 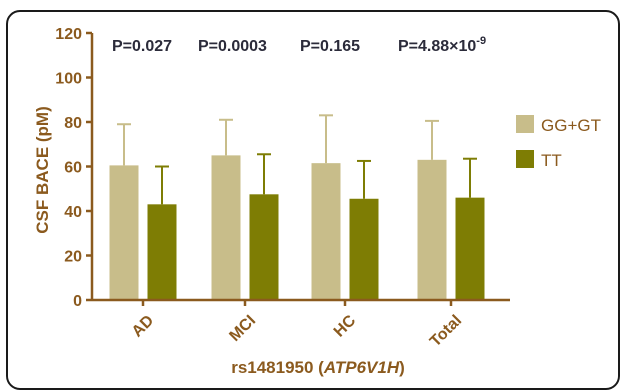 What do you see at coordinates (264, 247) in the screenshot?
I see `bar-tt-mci` at bounding box center [264, 247].